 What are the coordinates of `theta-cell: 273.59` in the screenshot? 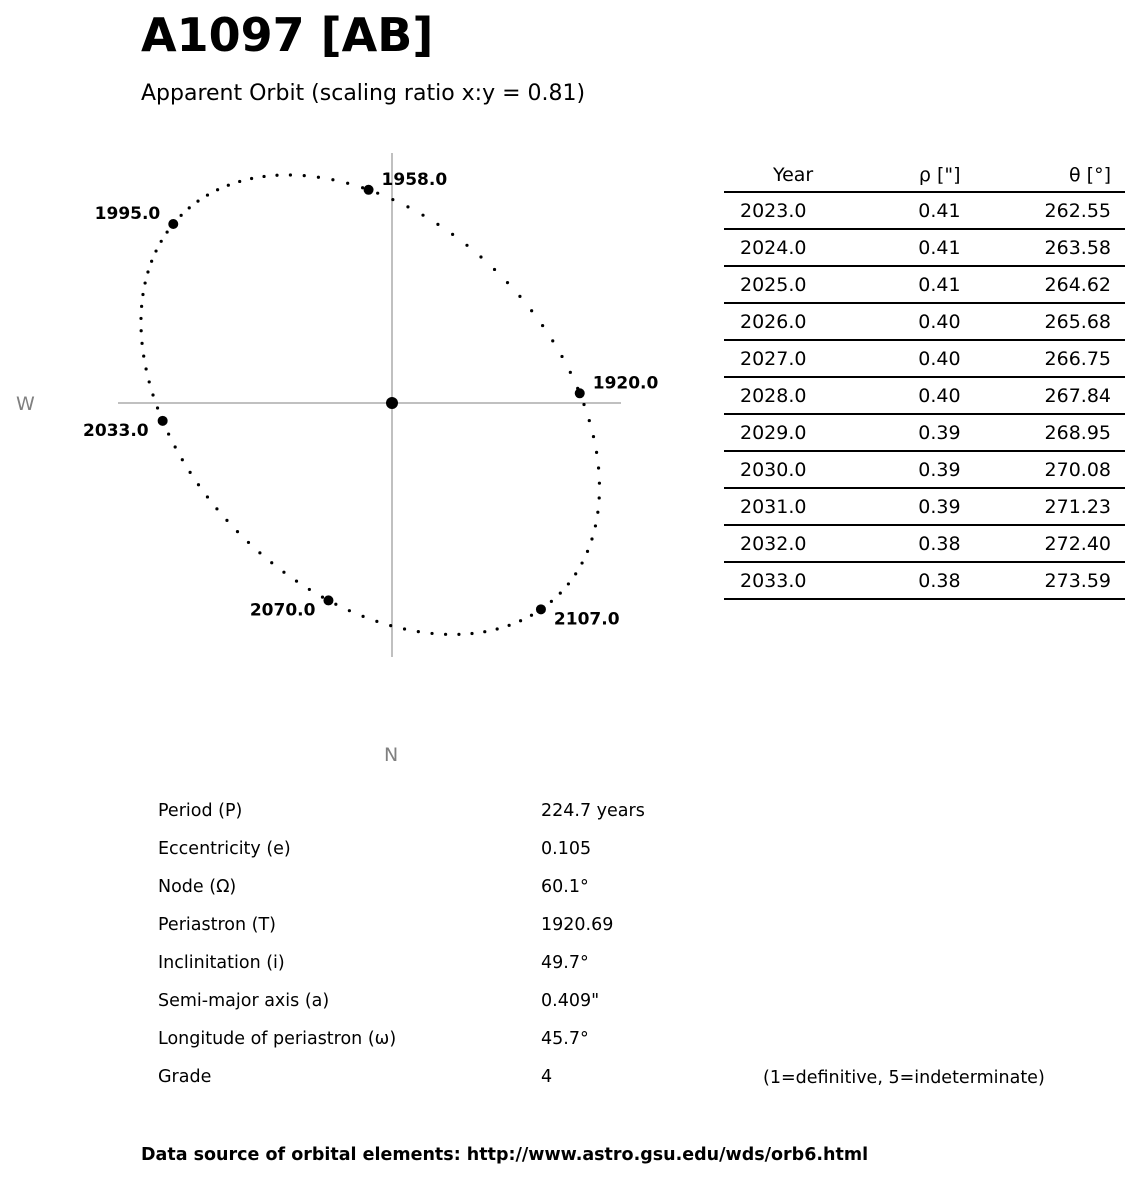 It's located at (1042, 581).